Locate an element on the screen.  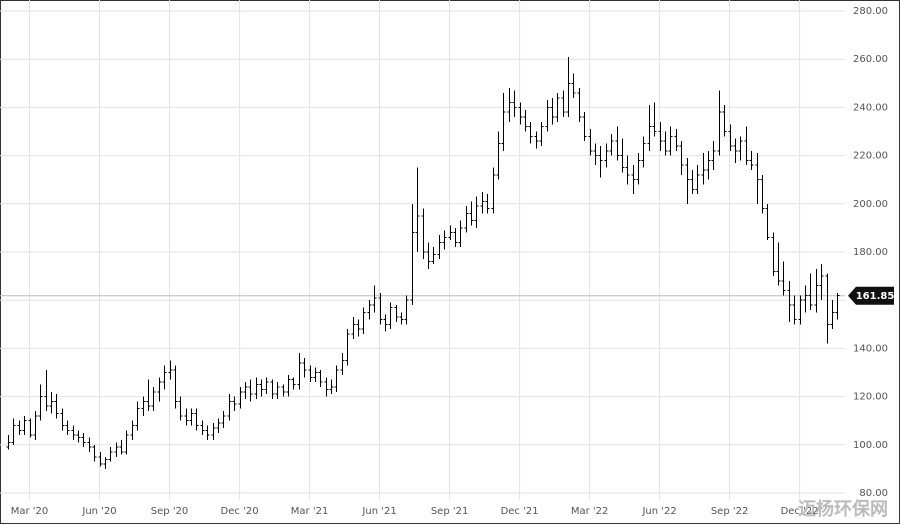
x-tick-label: Jun '21 is located at coordinates (378, 511).